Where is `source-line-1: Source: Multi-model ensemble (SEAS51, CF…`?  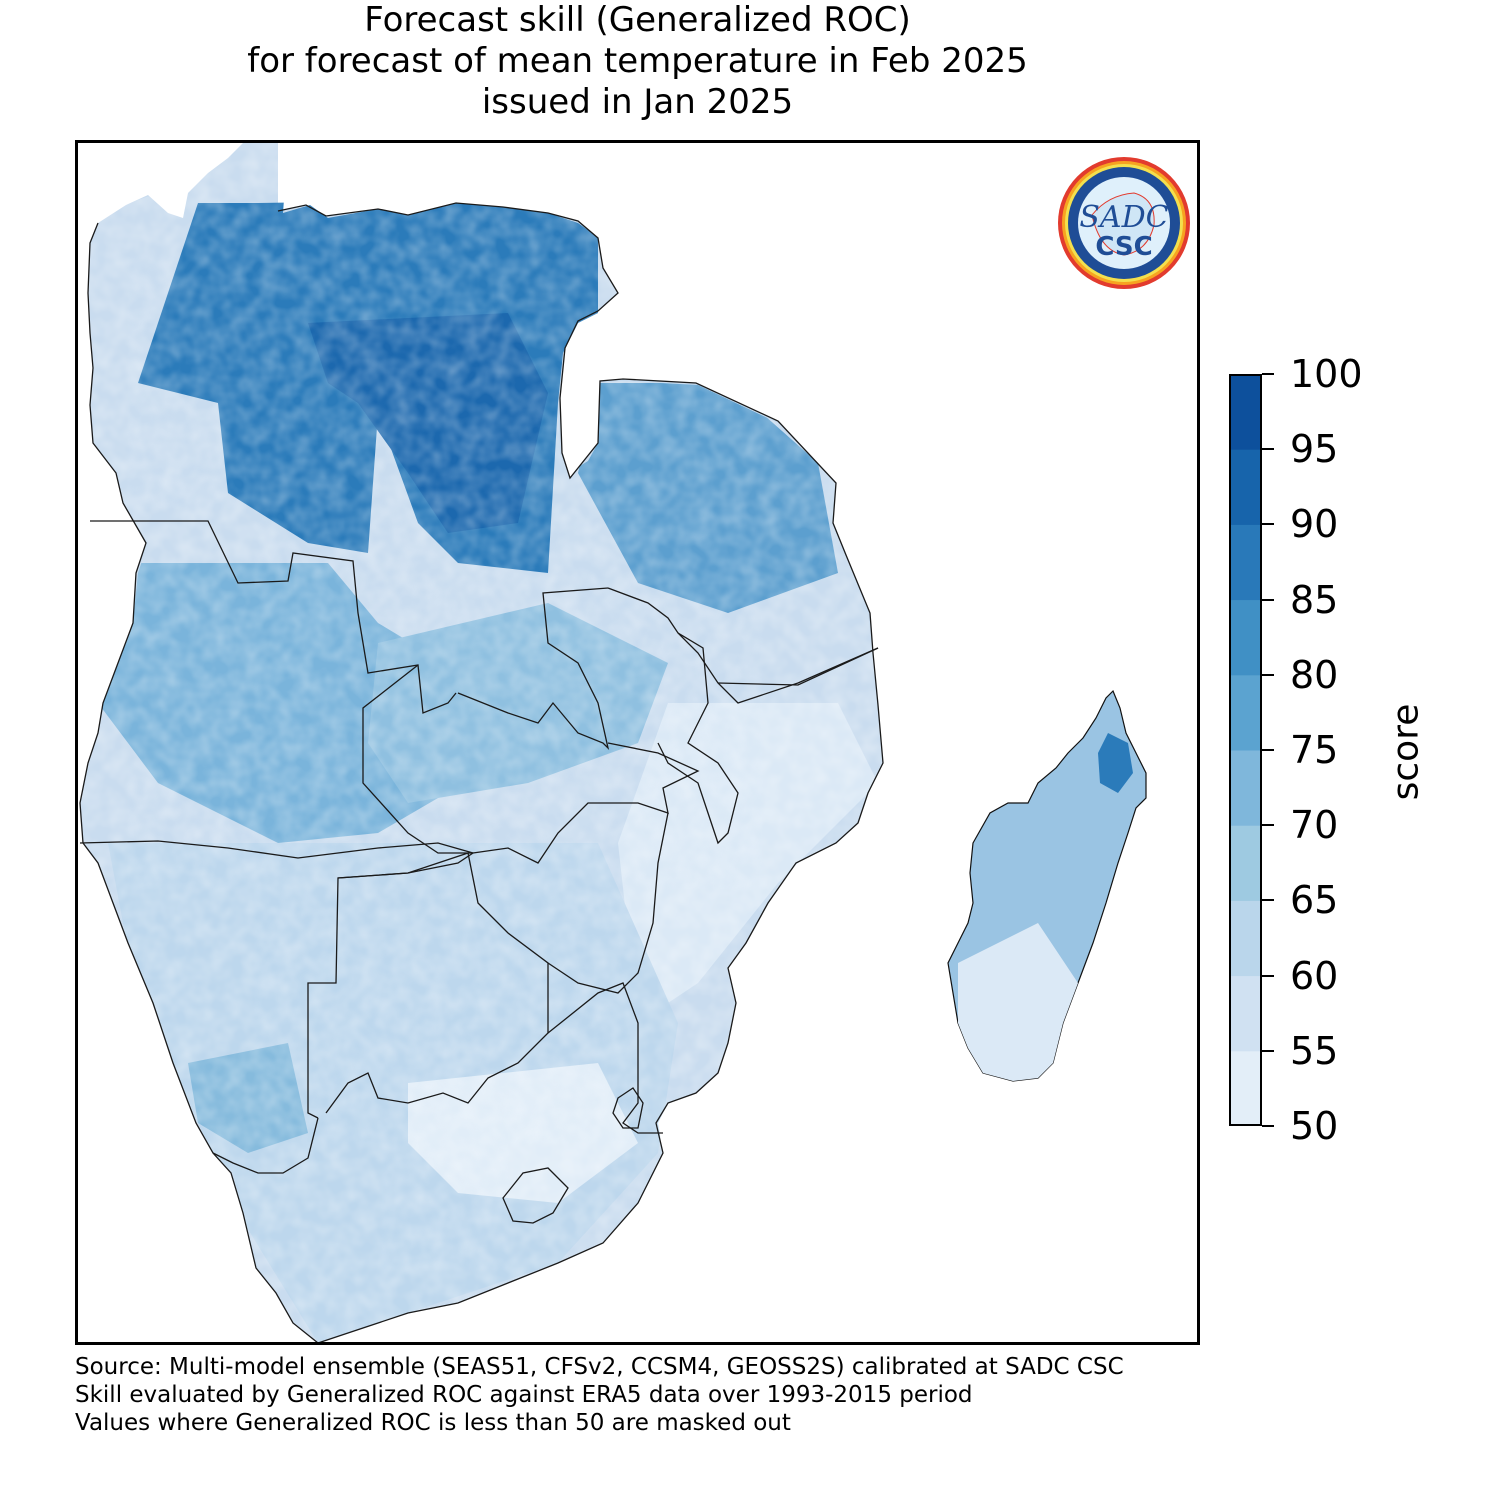
source-line-1: Source: Multi-model ensemble (SEAS51, CF… is located at coordinates (599, 1367).